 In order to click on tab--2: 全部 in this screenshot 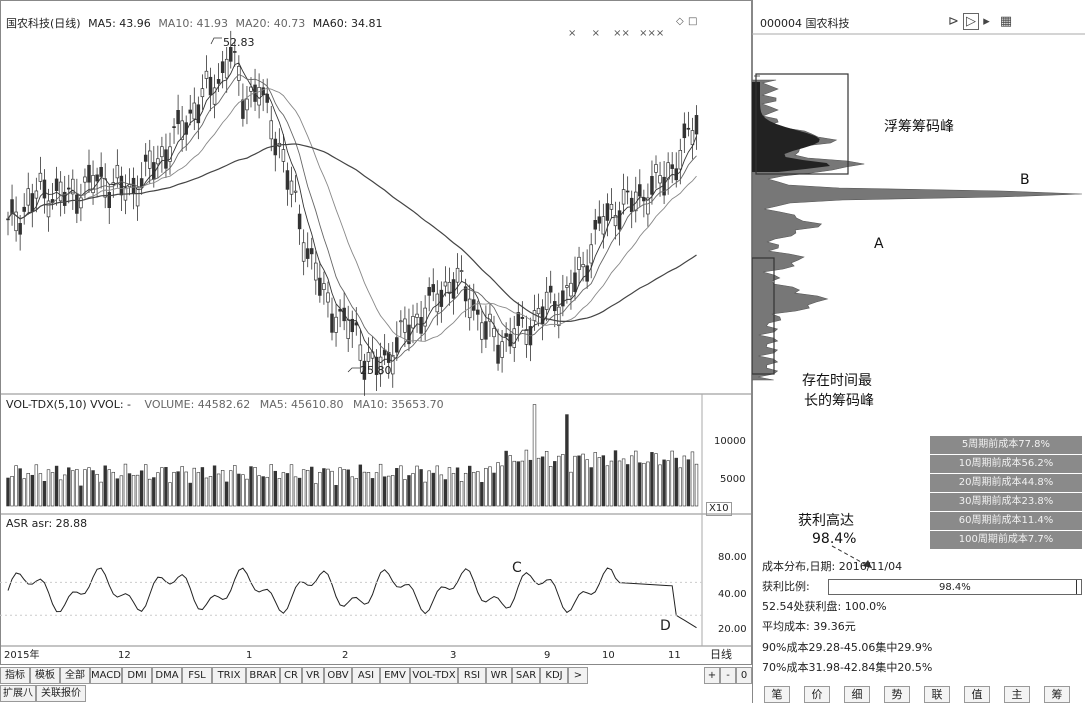, I will do `click(75, 675)`.